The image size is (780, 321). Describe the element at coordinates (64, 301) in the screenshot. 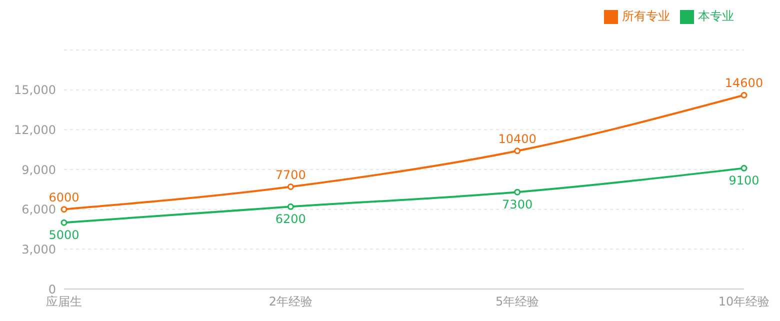

I see `x-tick-label: 应届生` at that location.